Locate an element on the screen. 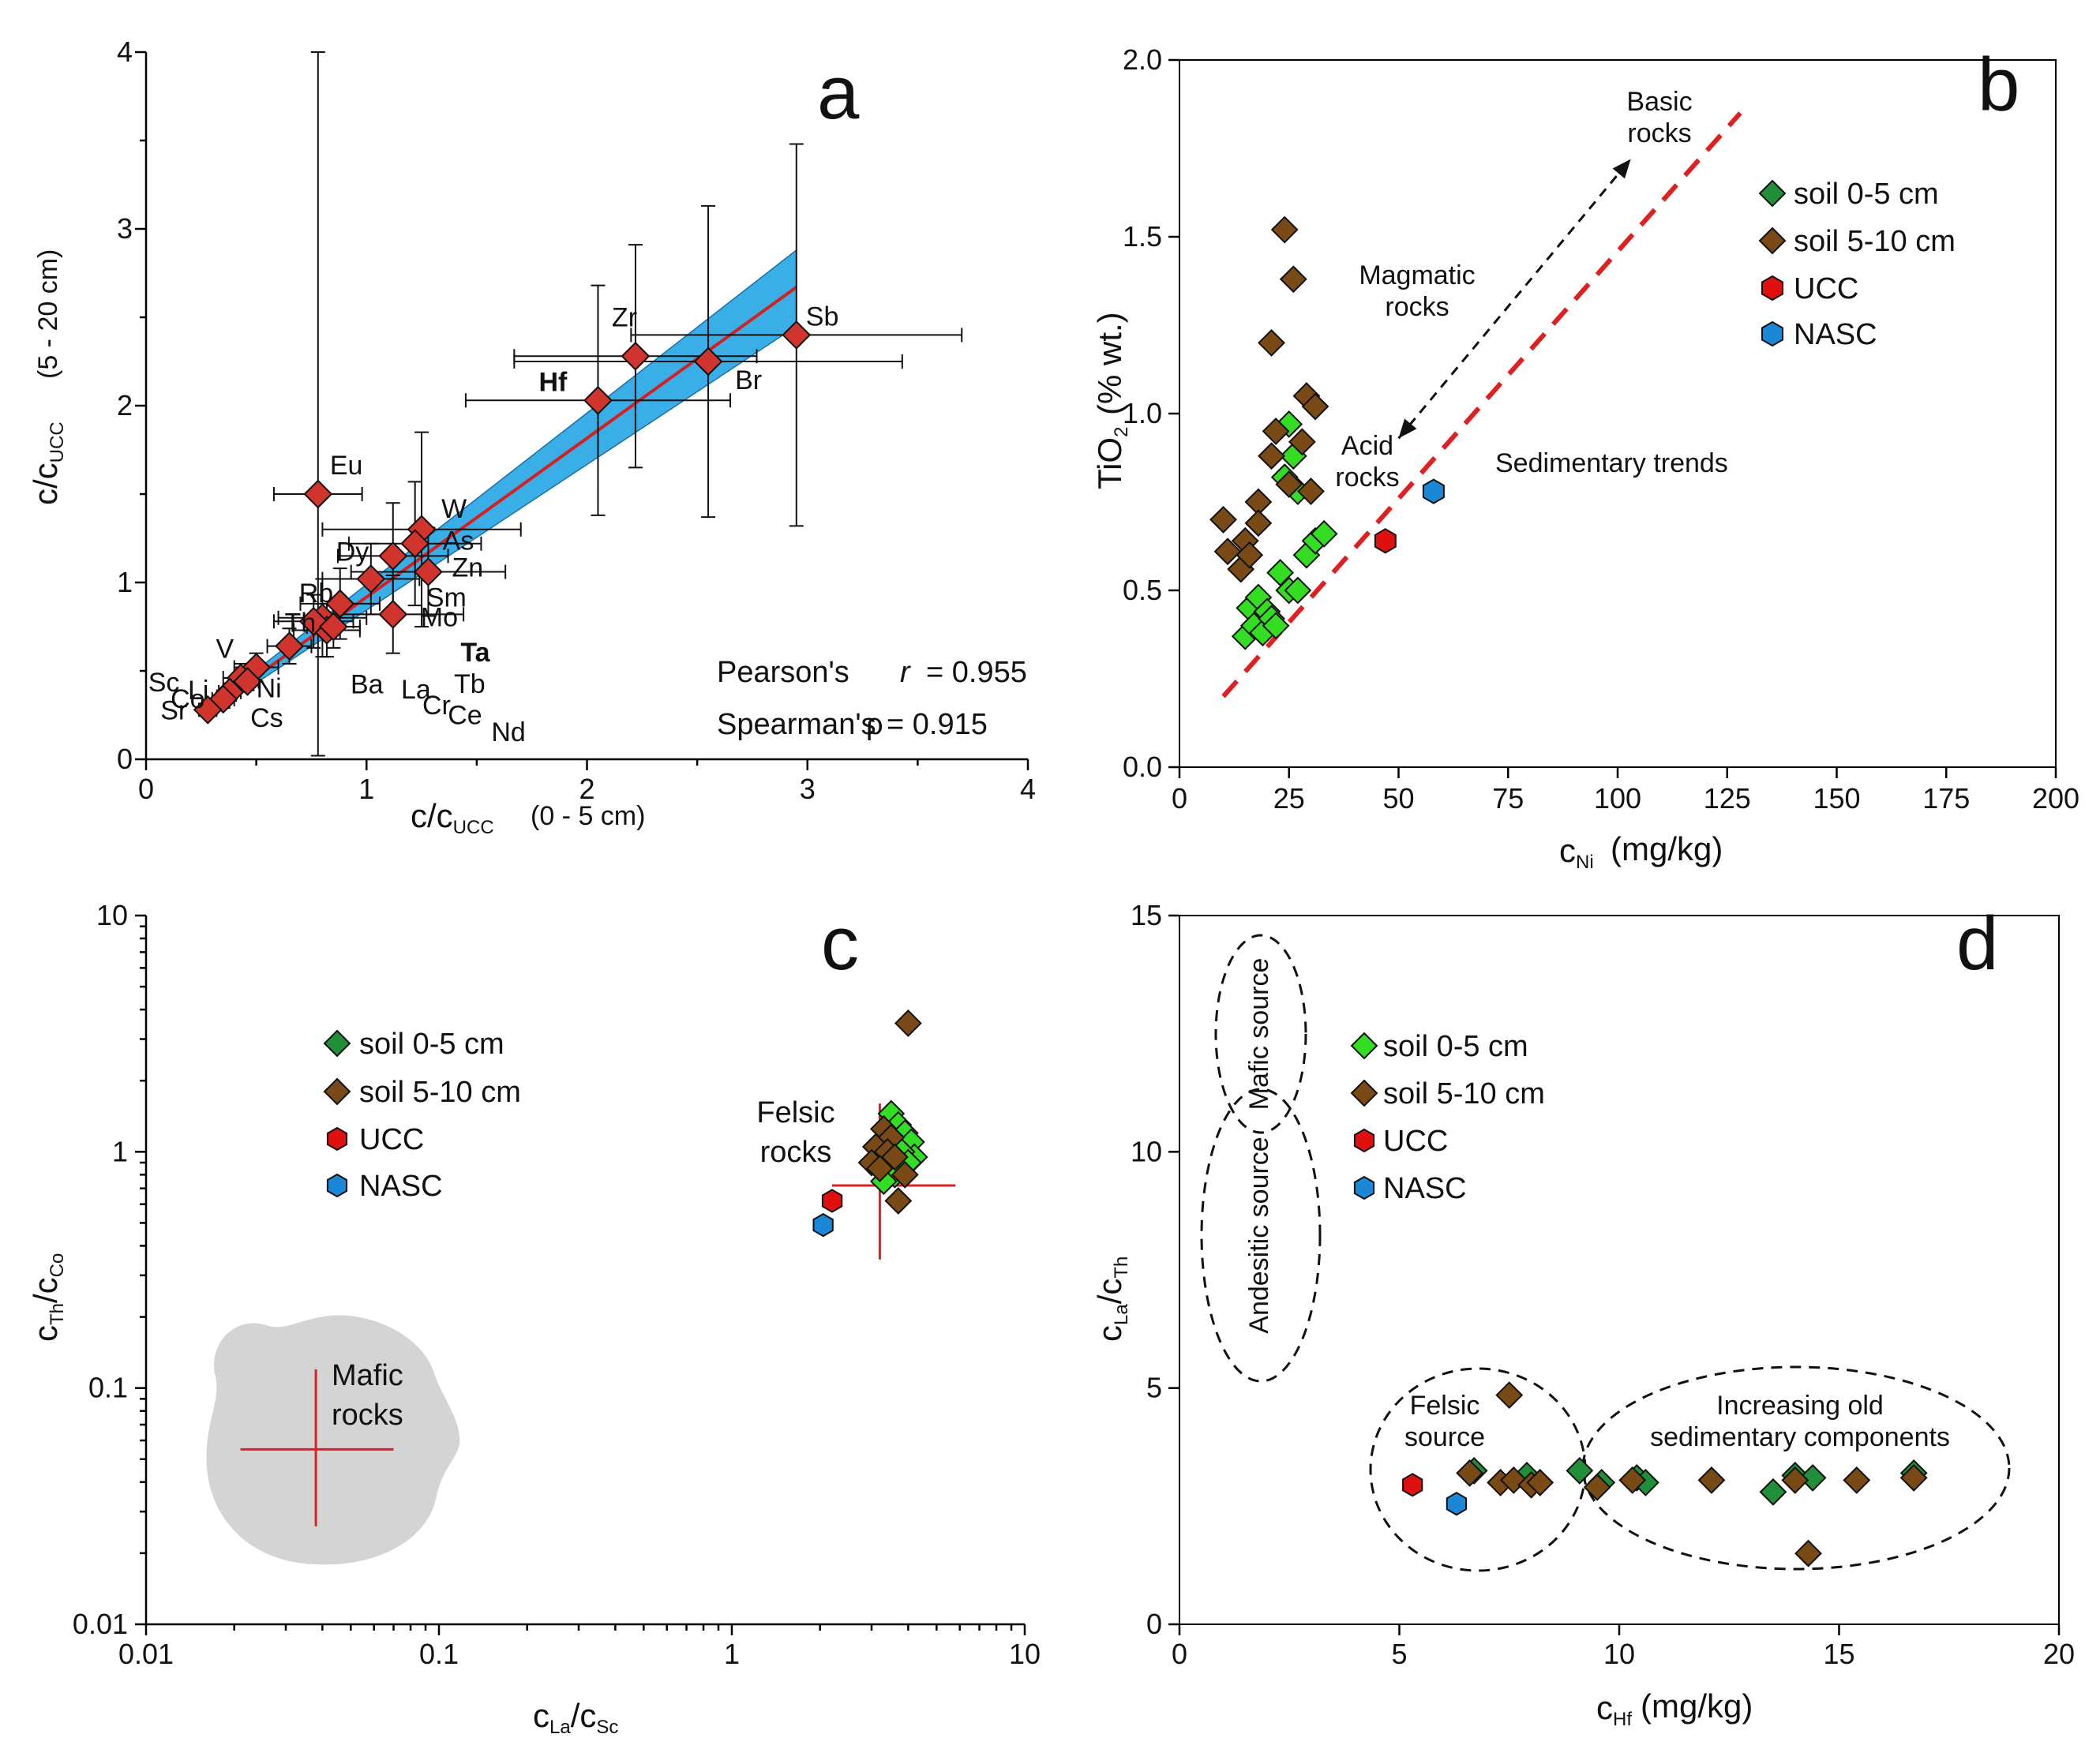 The width and height of the screenshot is (2100, 1749). point-label-Sr: Sr is located at coordinates (173, 710).